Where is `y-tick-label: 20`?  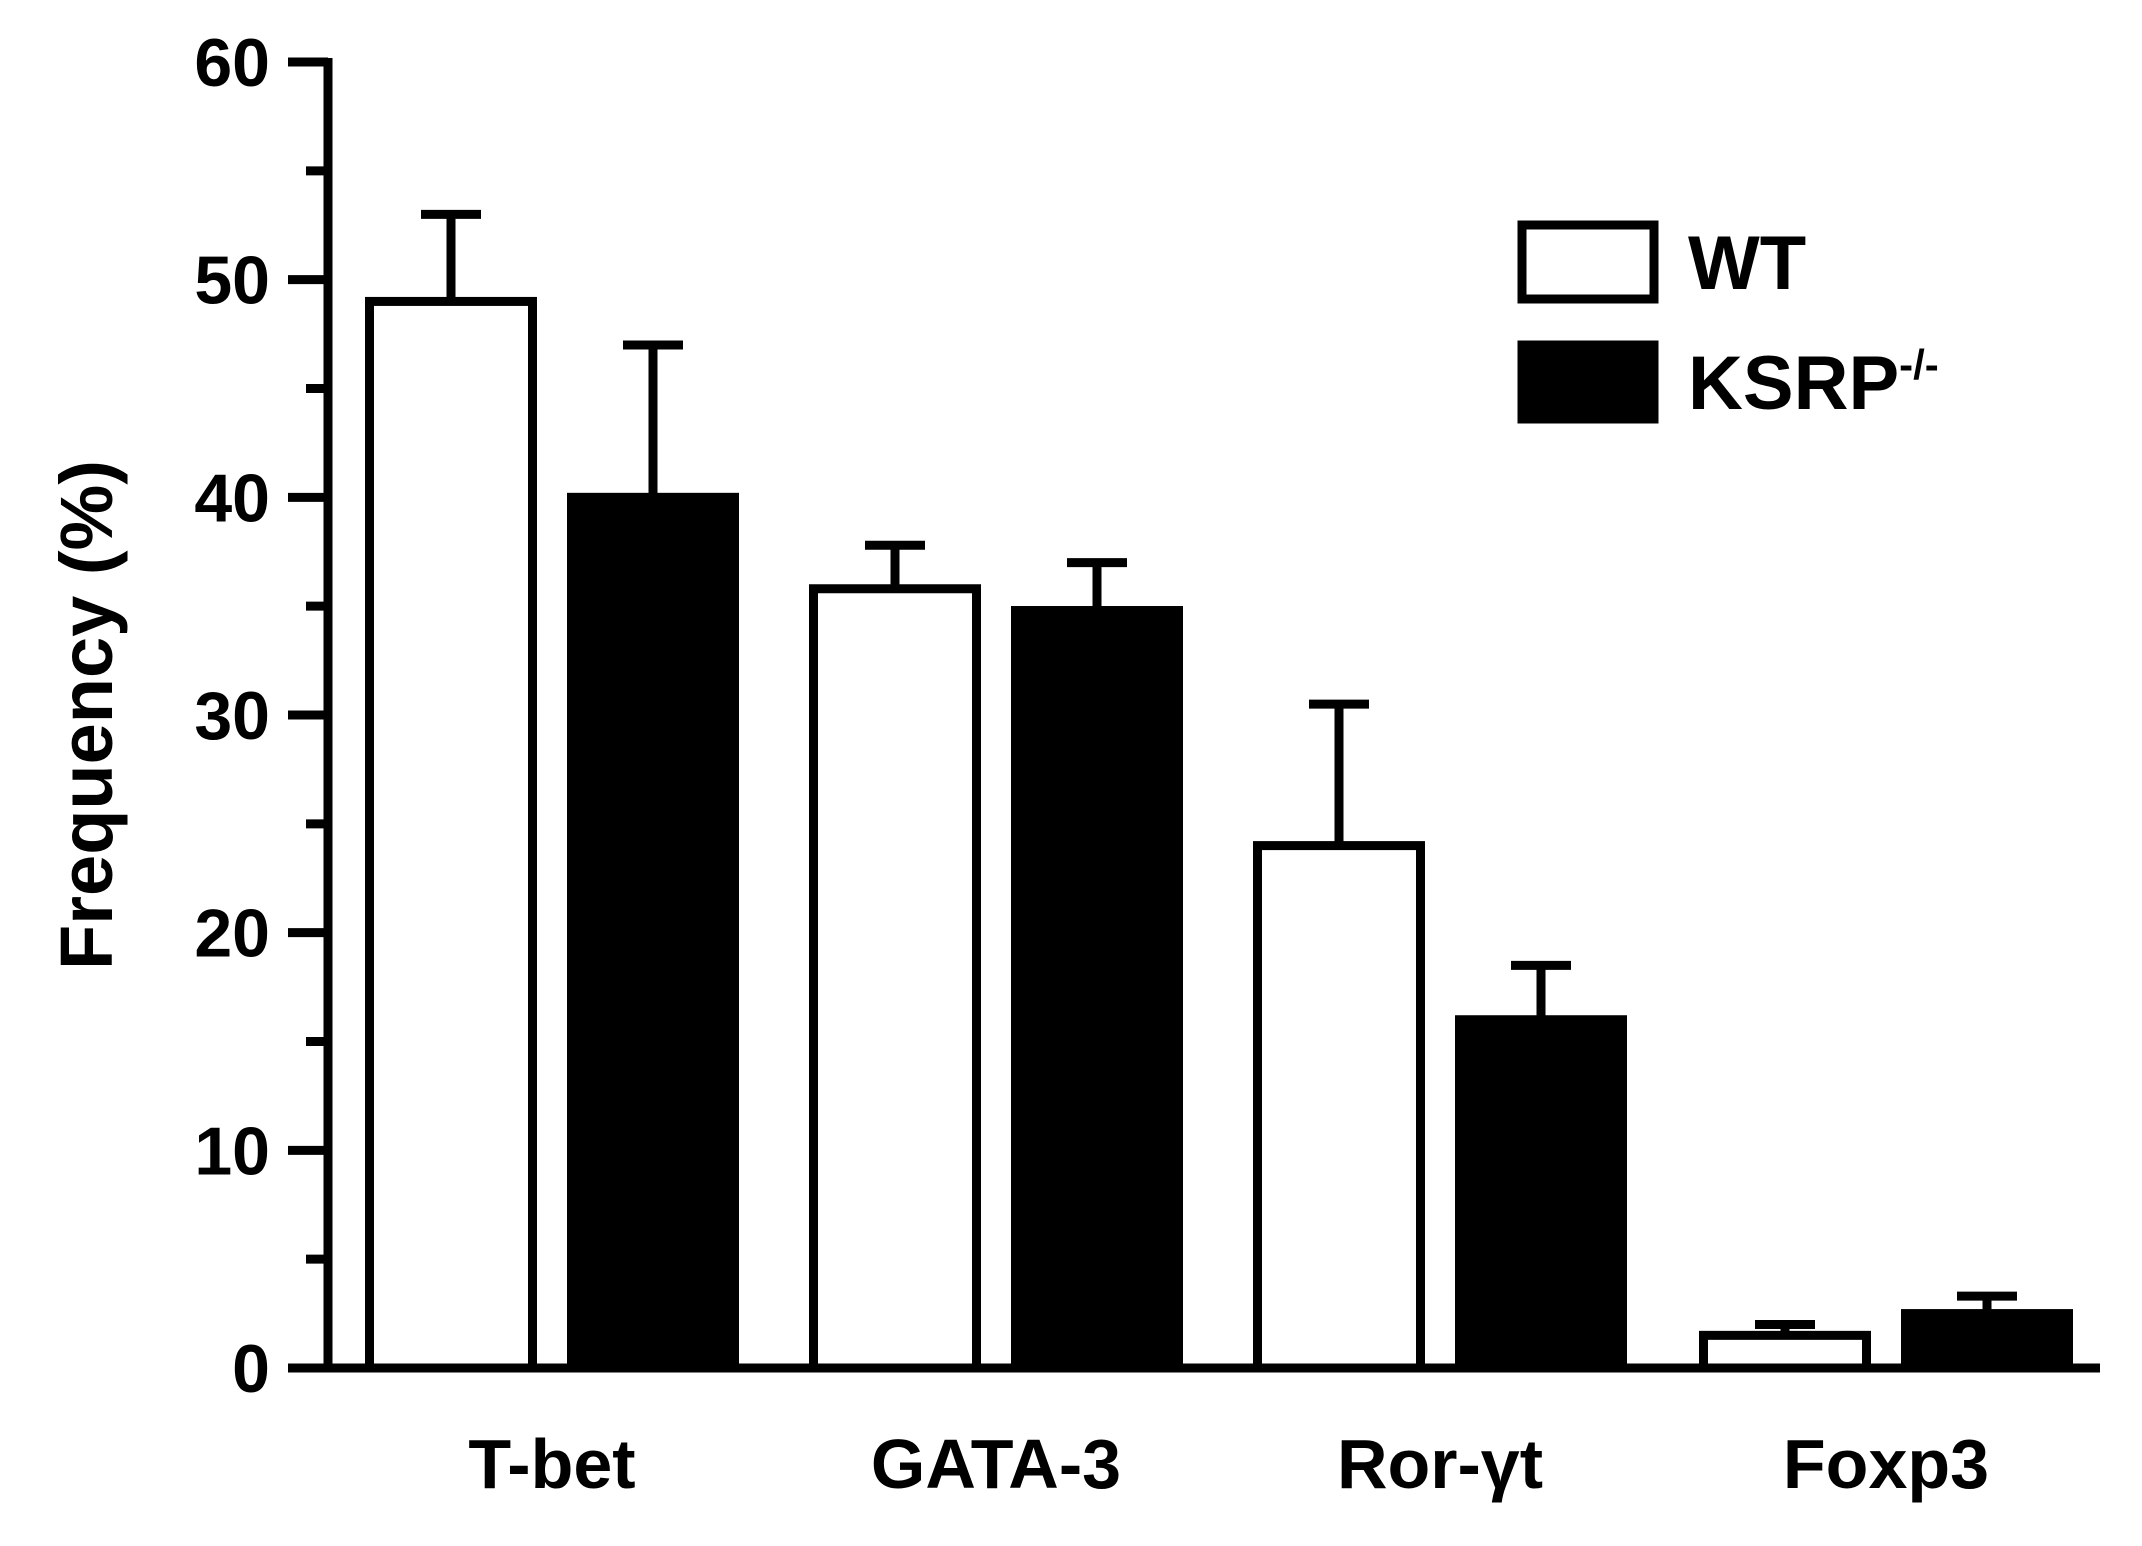
y-tick-label: 20 is located at coordinates (232, 934).